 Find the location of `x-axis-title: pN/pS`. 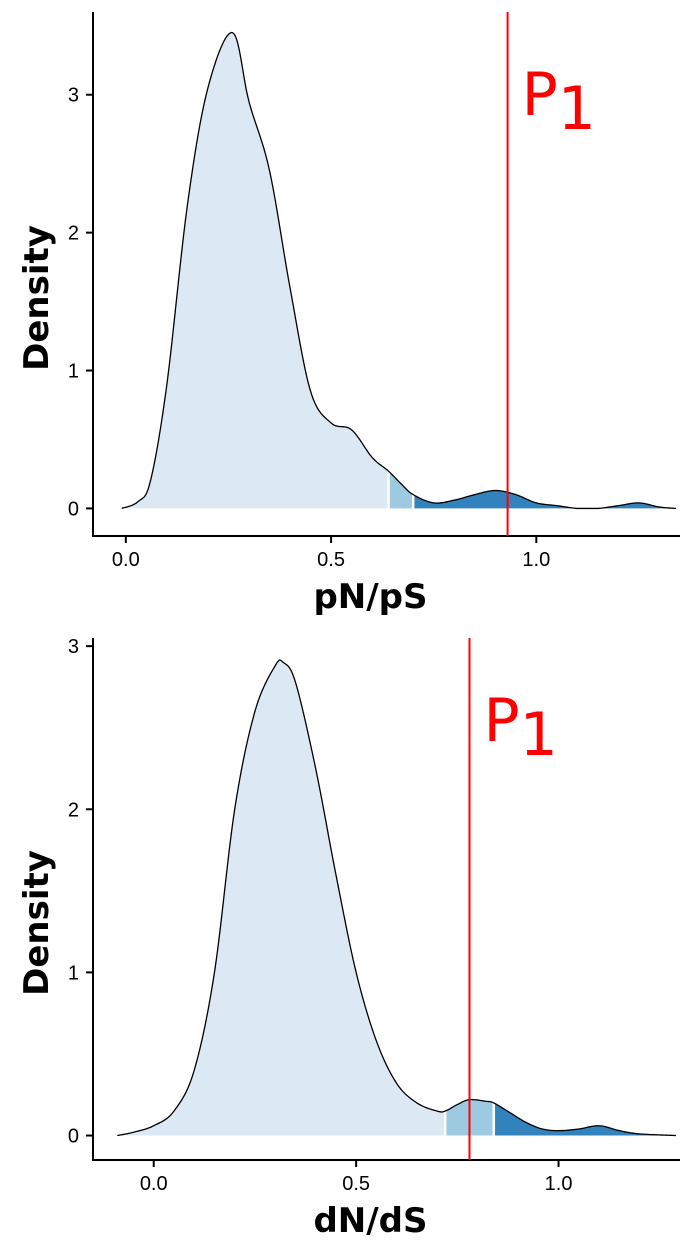

x-axis-title: pN/pS is located at coordinates (370, 597).